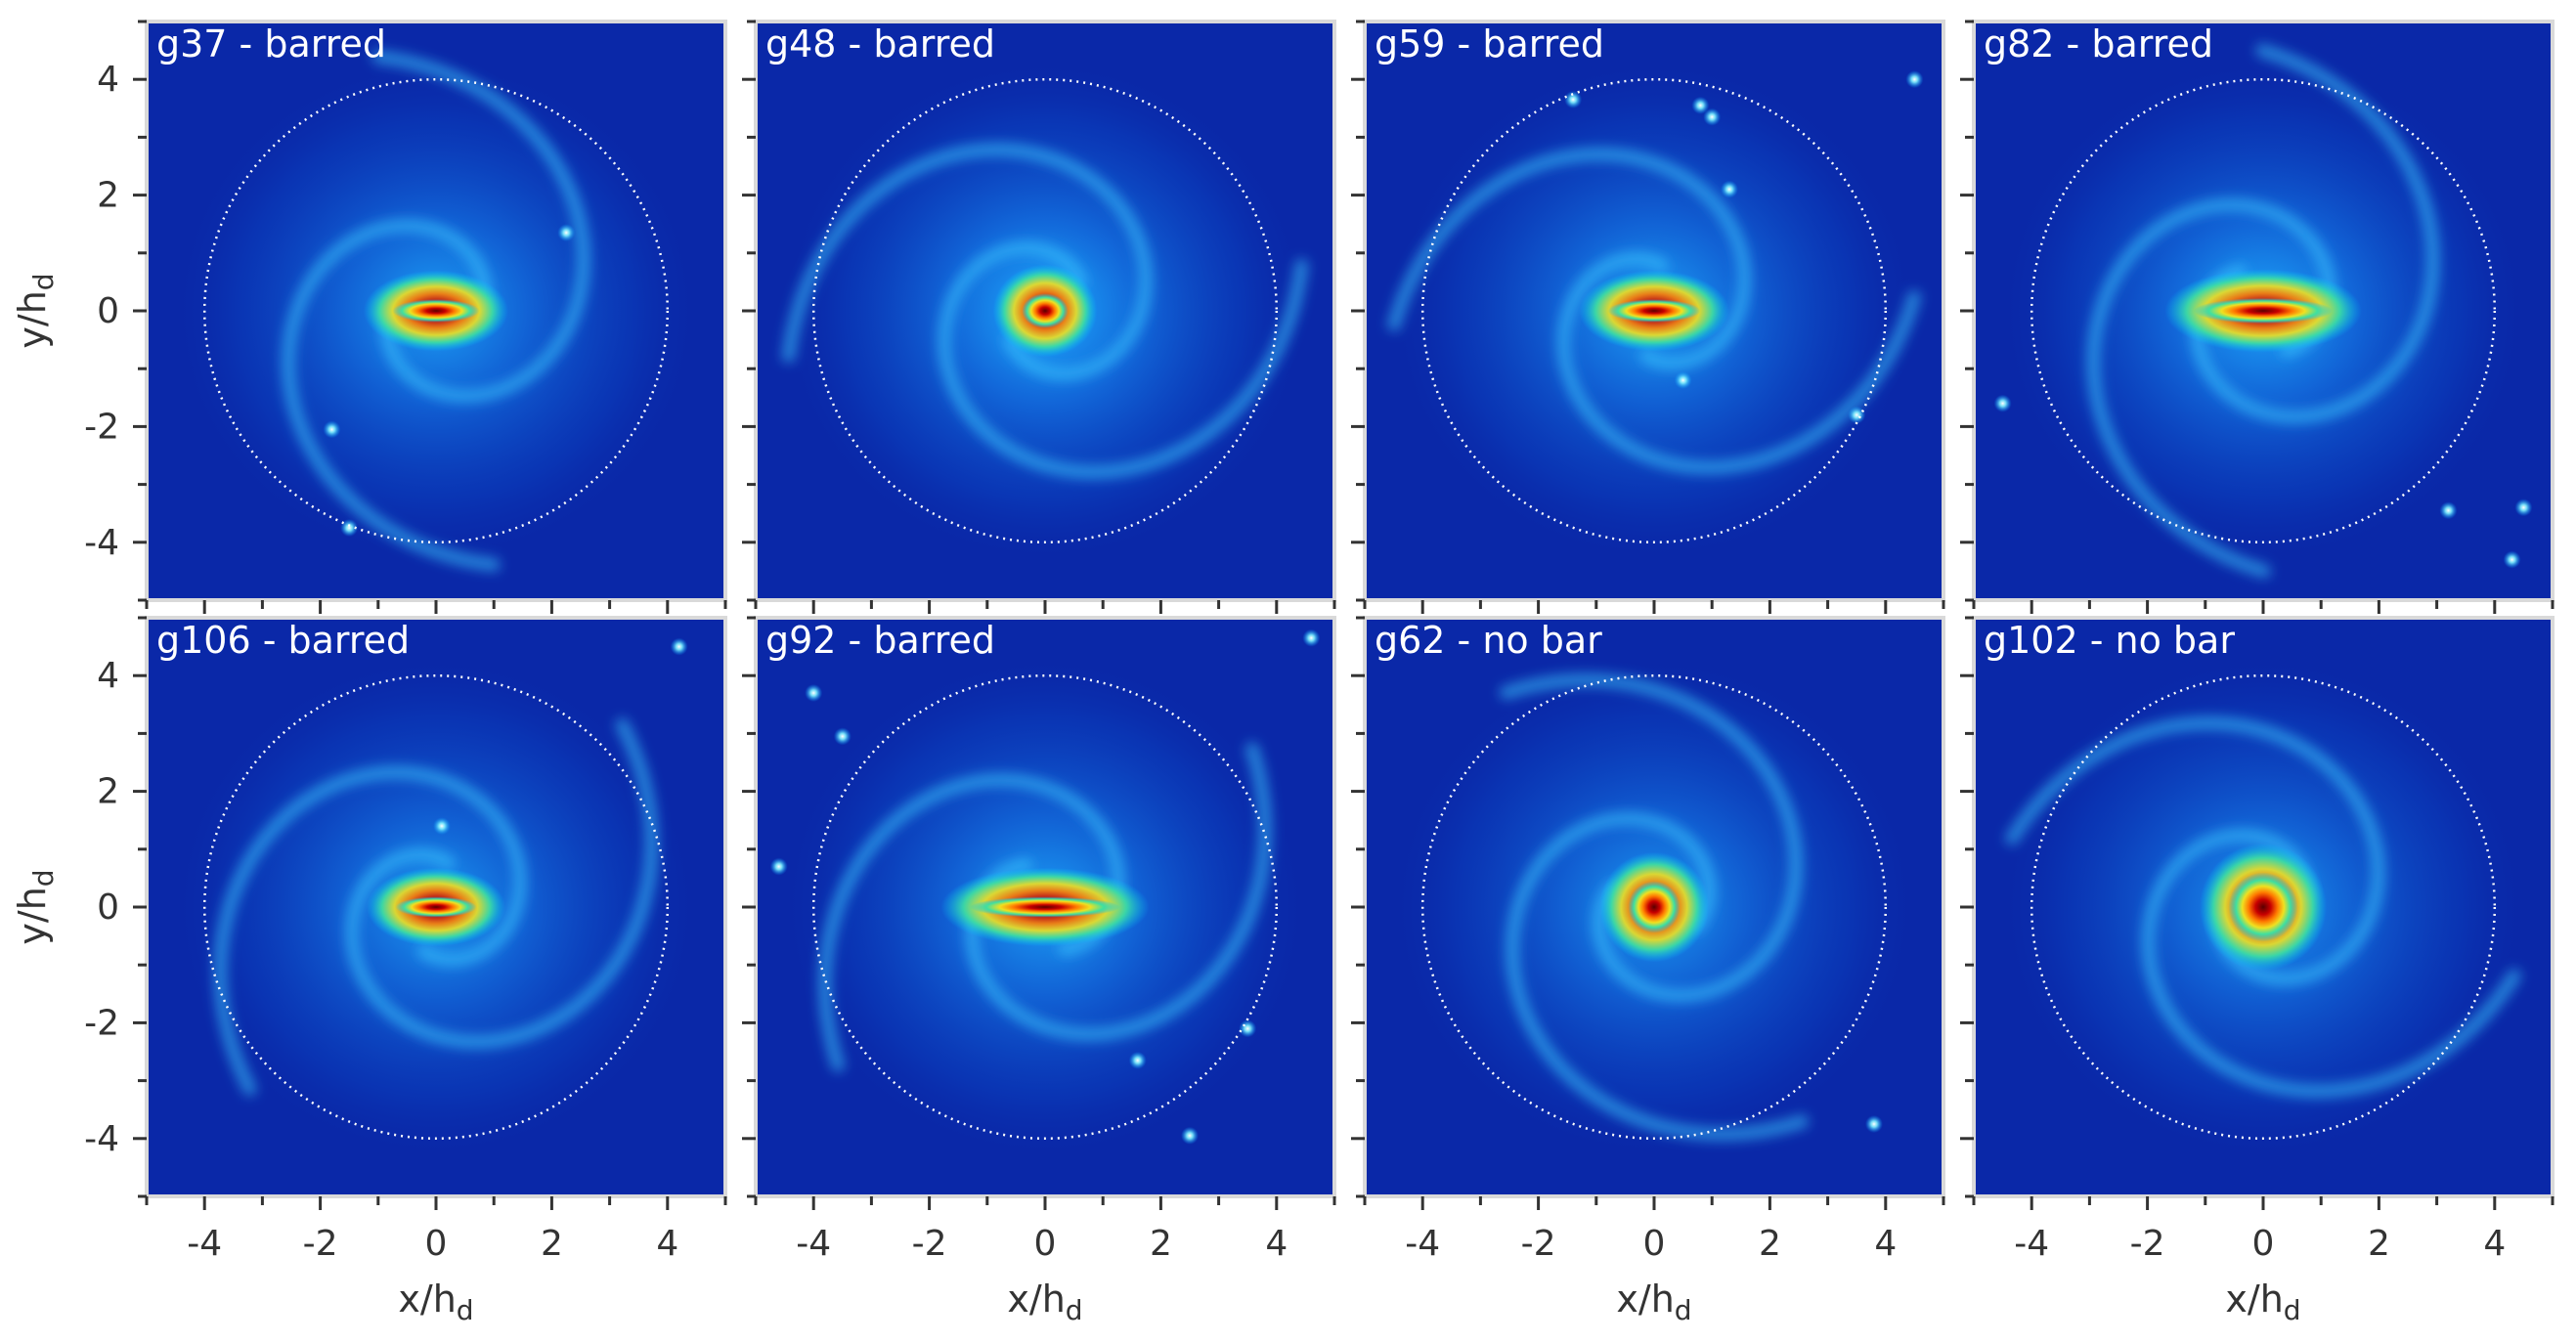 The width and height of the screenshot is (2576, 1343). I want to click on panel-8: g102 - no bar, so click(2263, 907).